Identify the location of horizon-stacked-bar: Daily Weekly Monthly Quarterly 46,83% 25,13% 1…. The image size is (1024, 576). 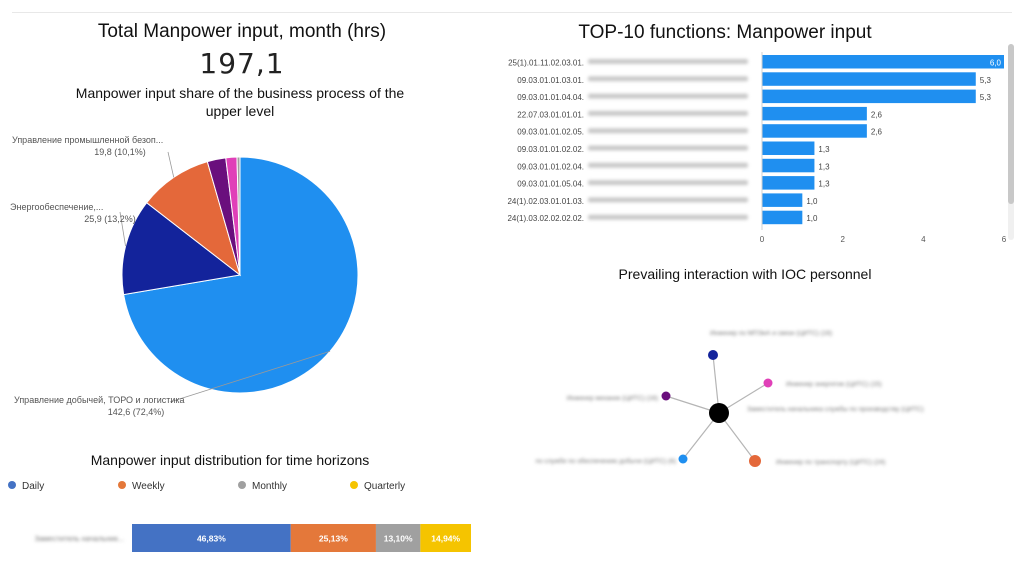
(239, 516).